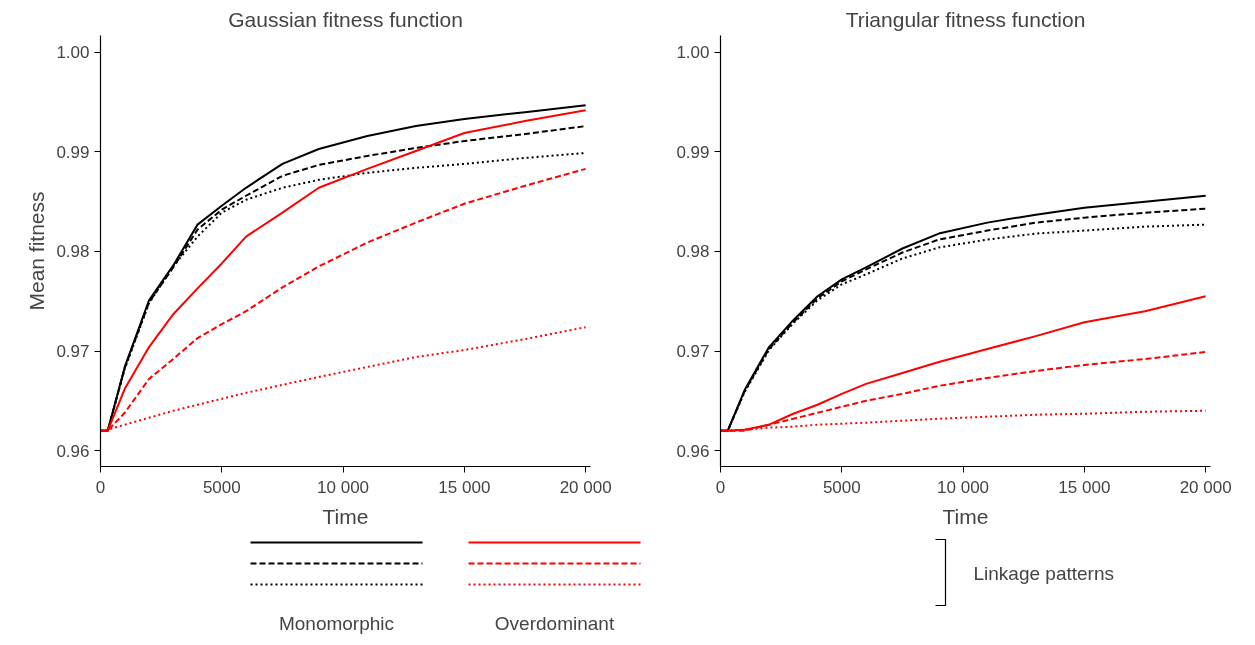 This screenshot has height=645, width=1255. What do you see at coordinates (37, 251) in the screenshot?
I see `y-axis-title: Mean fitness` at bounding box center [37, 251].